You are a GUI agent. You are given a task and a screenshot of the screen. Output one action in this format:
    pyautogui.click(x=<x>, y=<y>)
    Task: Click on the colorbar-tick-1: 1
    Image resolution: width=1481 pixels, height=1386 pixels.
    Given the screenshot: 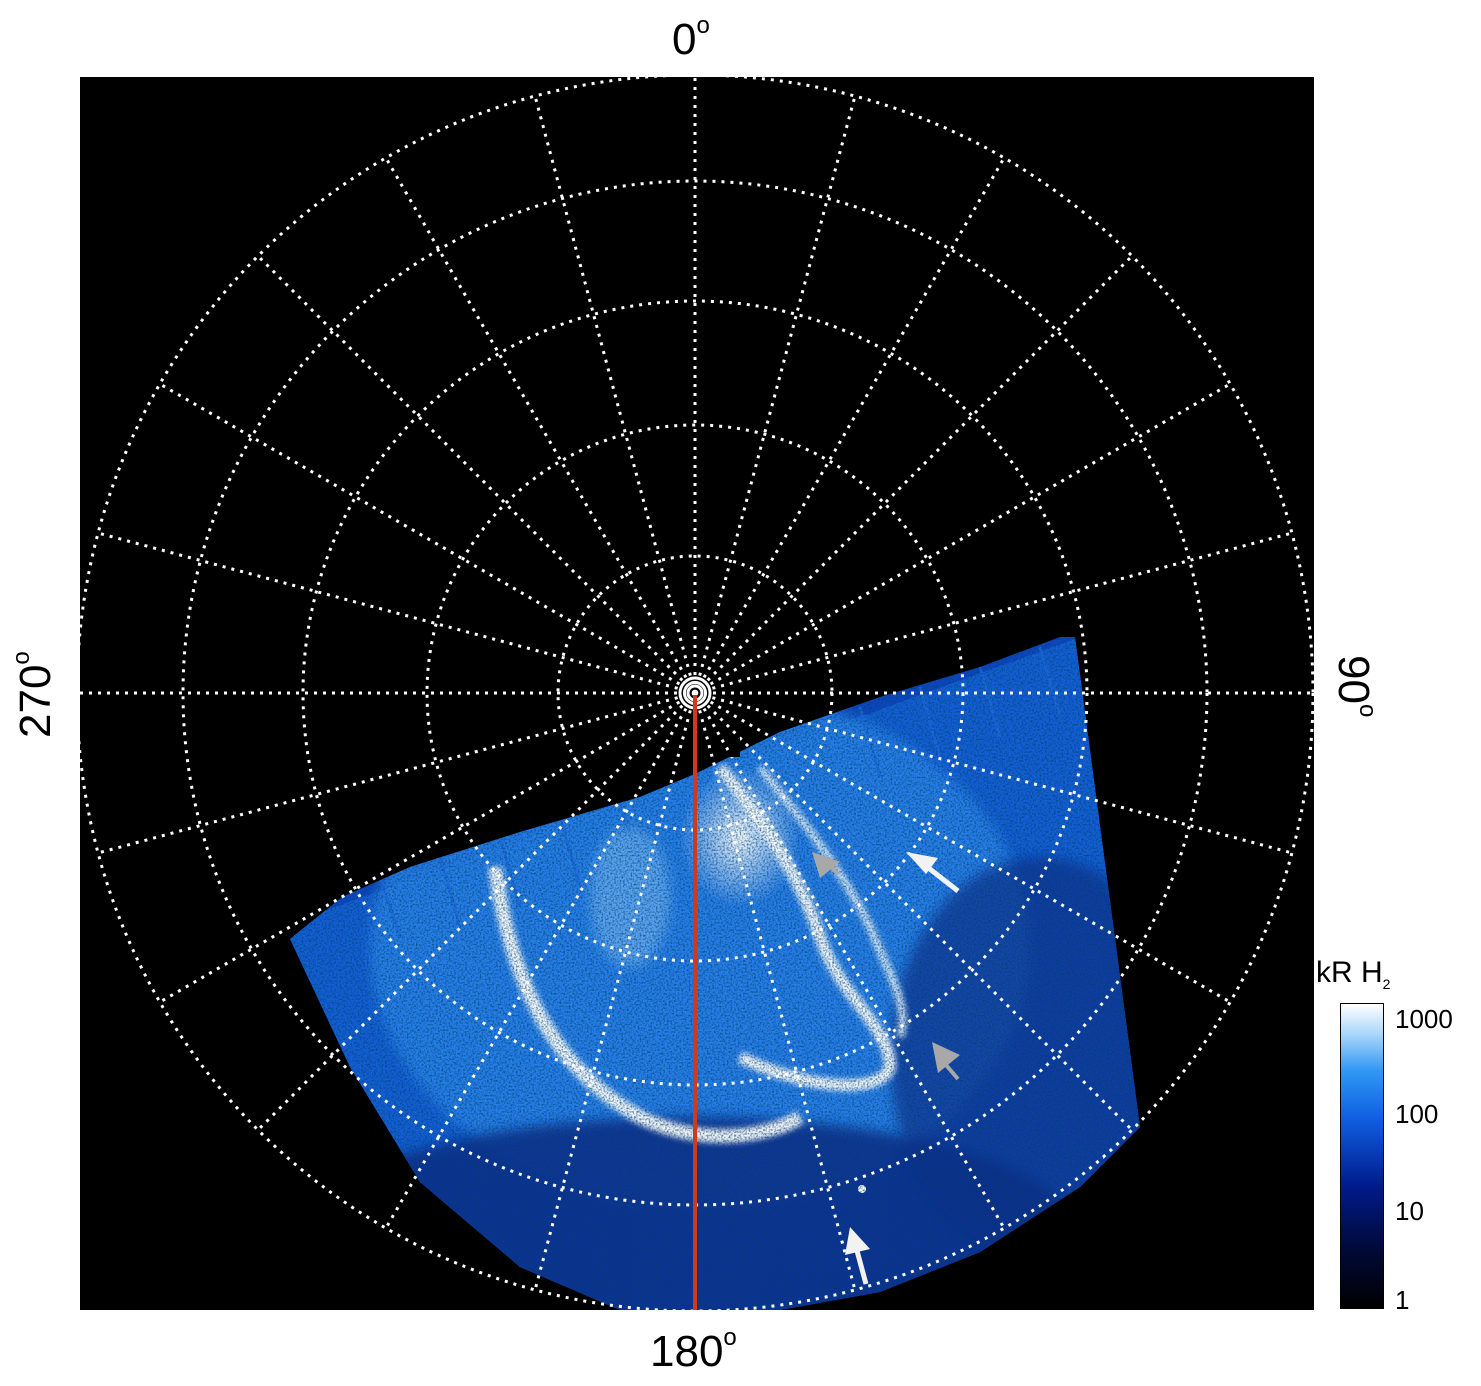 What is the action you would take?
    pyautogui.click(x=1402, y=1300)
    